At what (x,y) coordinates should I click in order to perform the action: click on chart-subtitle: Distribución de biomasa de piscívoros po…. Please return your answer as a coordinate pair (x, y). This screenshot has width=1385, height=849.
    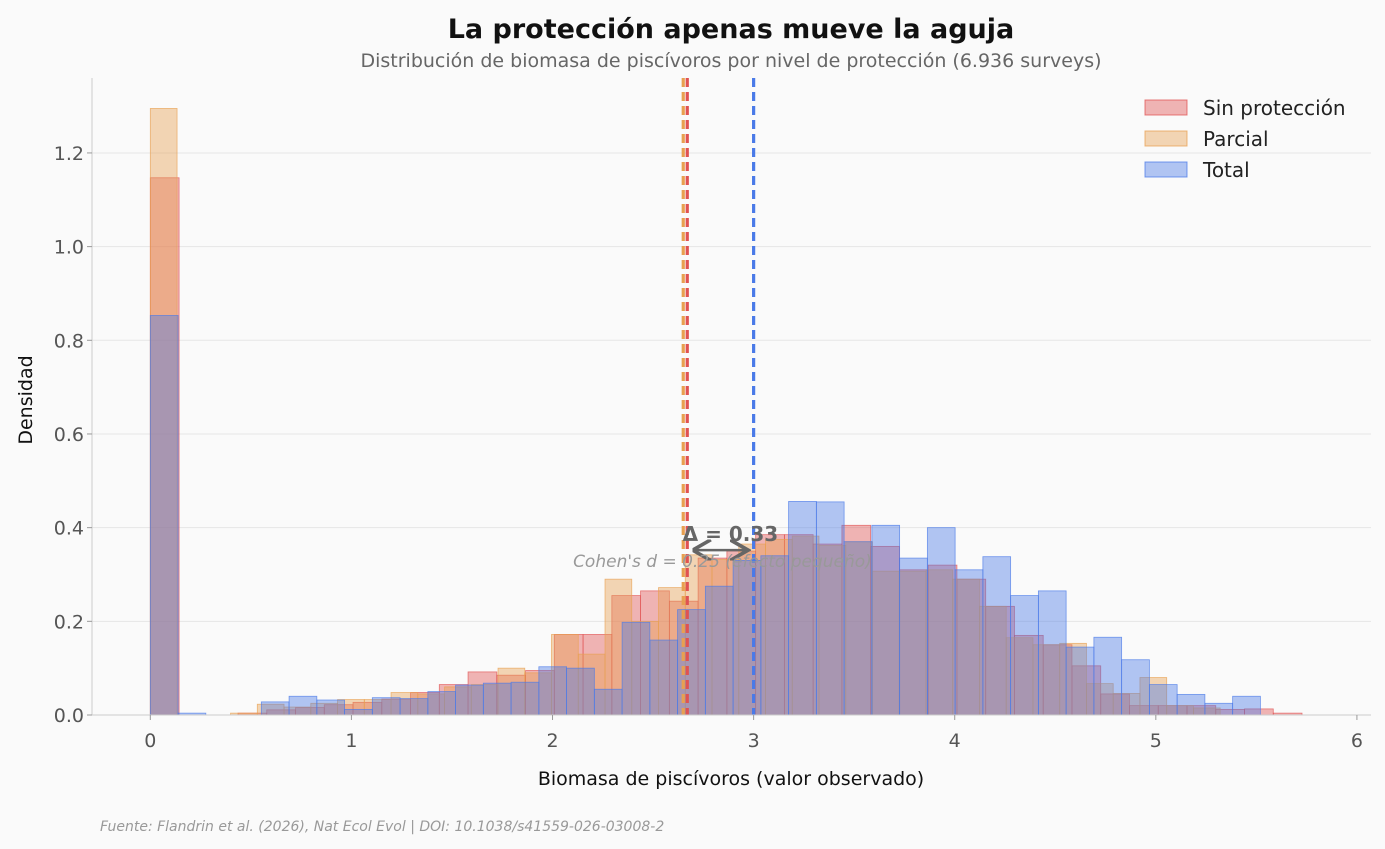
    Looking at the image, I should click on (730, 61).